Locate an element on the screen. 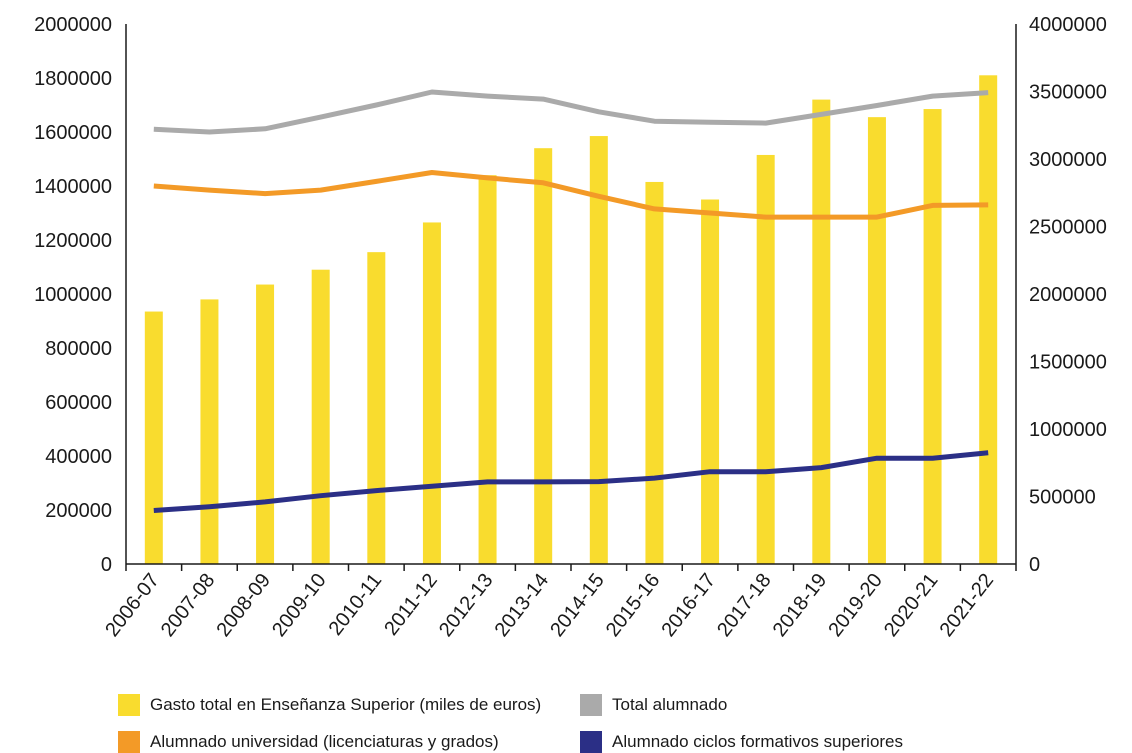 This screenshot has height=753, width=1132. x-tick-label: 2008-09 is located at coordinates (243, 605).